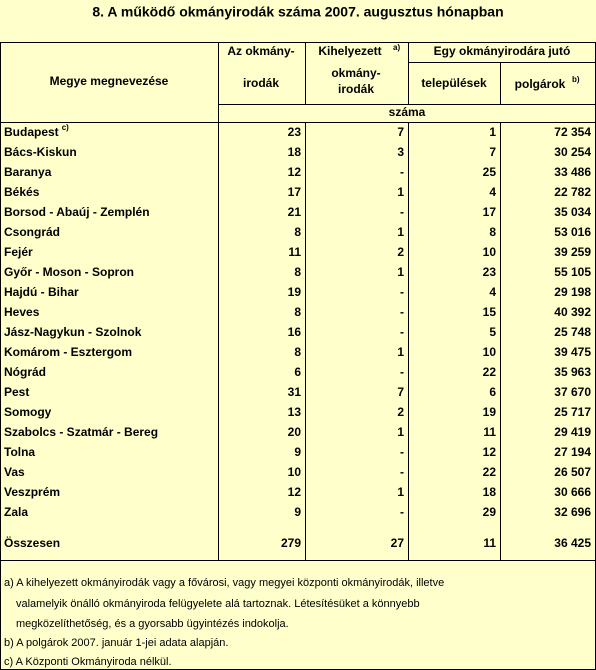 This screenshot has height=670, width=596. Describe the element at coordinates (28, 412) in the screenshot. I see `region-name: Somogy` at that location.